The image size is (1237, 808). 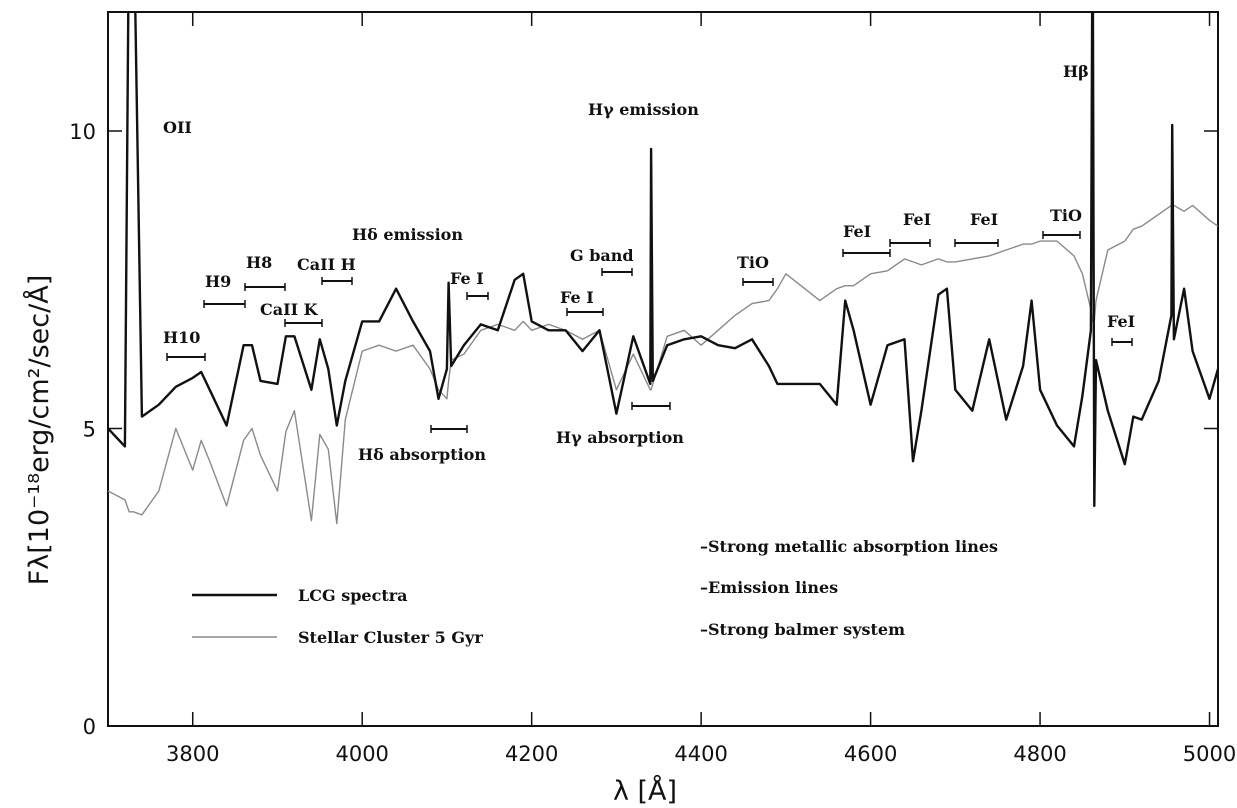 What do you see at coordinates (177, 127) in the screenshot?
I see `line-annotation: OII` at bounding box center [177, 127].